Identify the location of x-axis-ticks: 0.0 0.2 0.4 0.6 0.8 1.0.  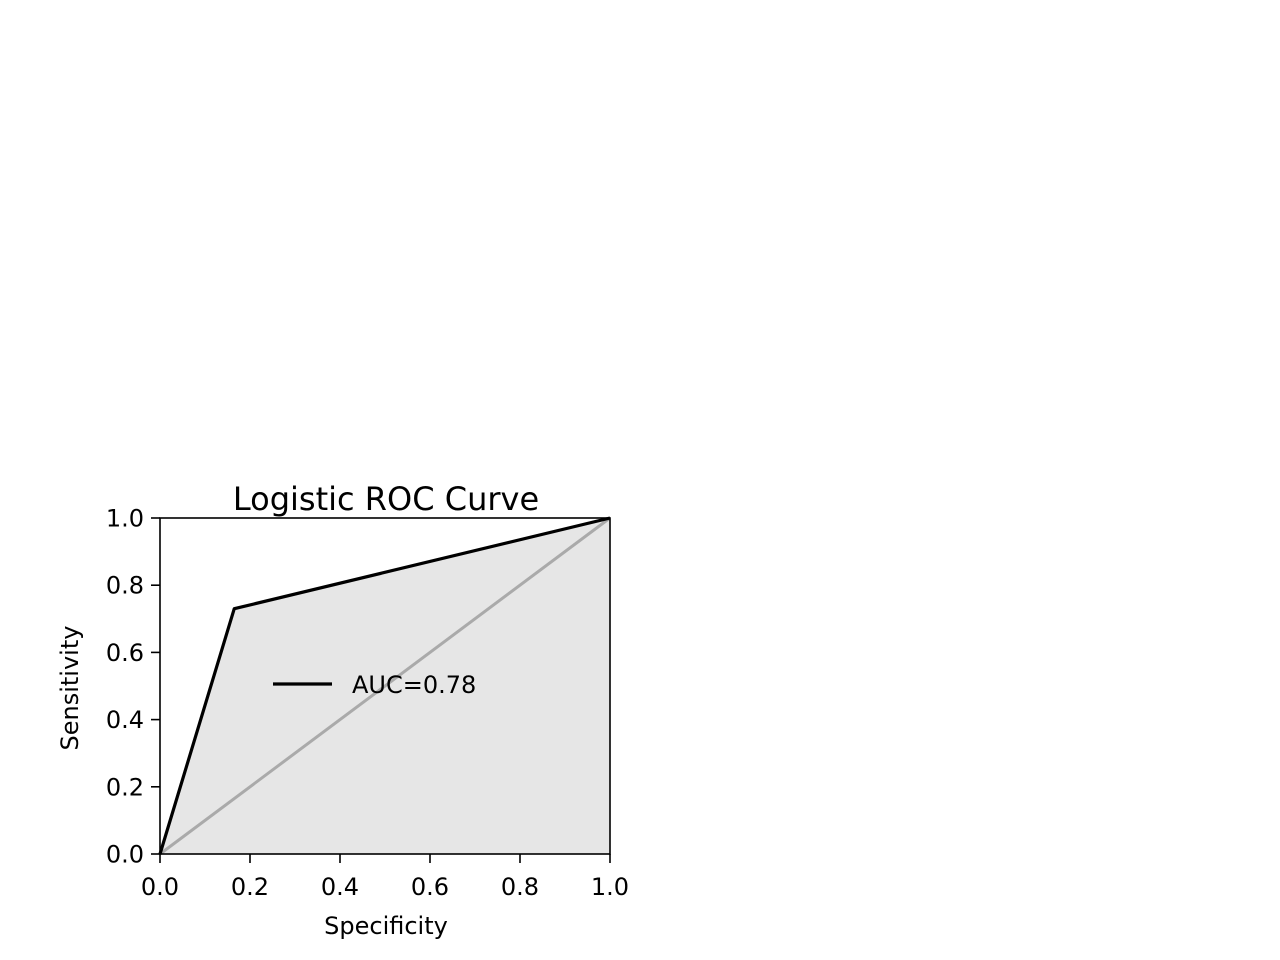
(385, 877).